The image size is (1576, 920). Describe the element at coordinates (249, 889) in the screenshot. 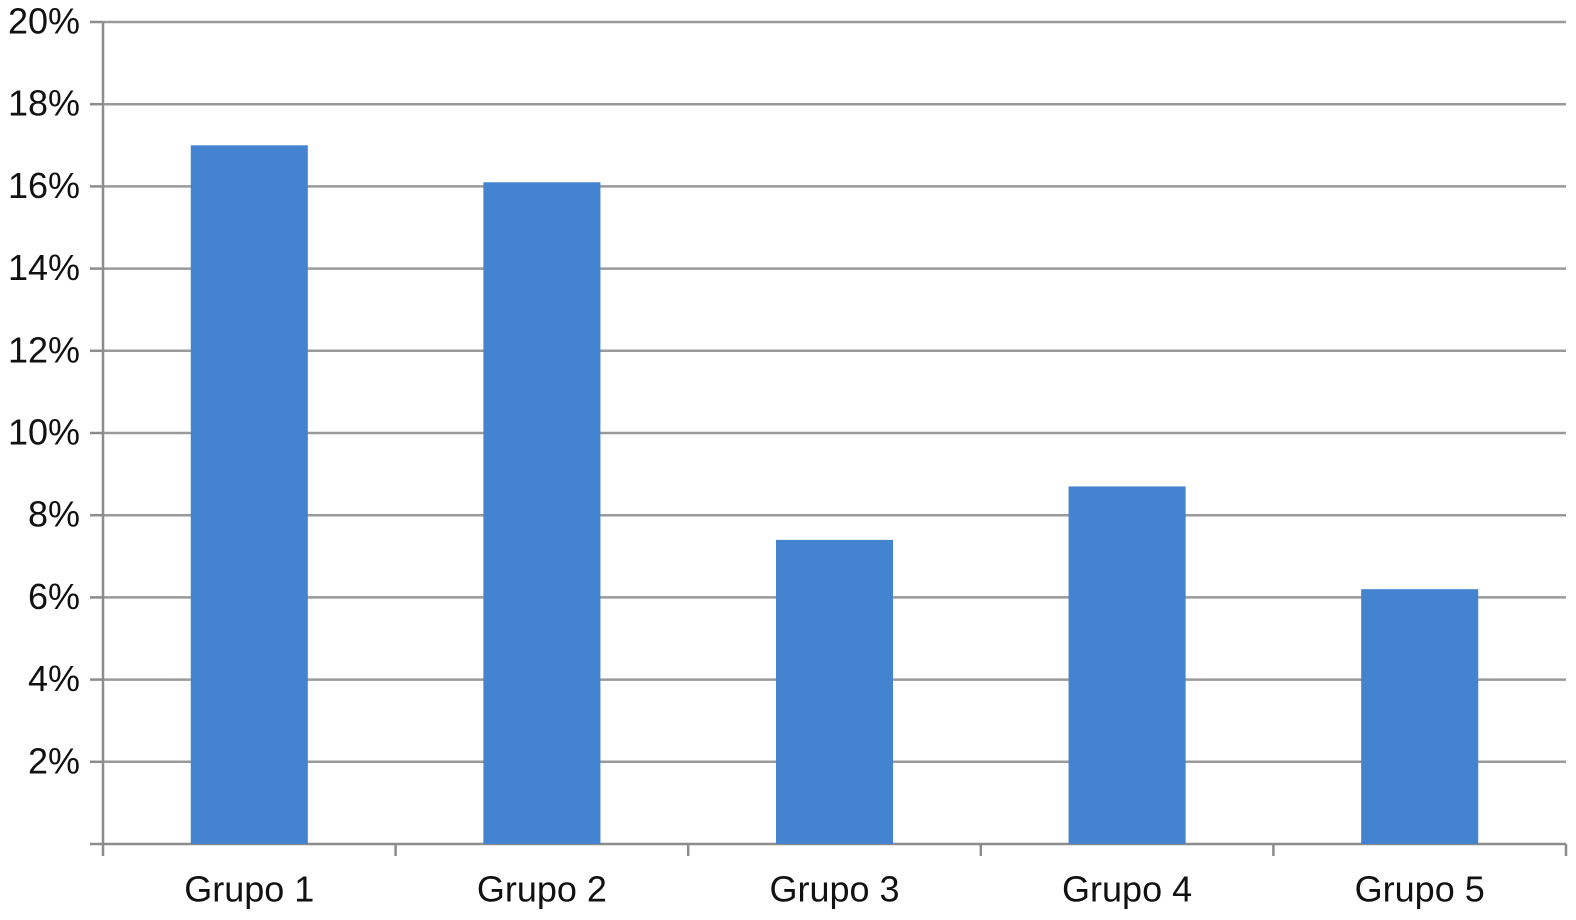

I see `x-tick-label: Grupo 1` at that location.